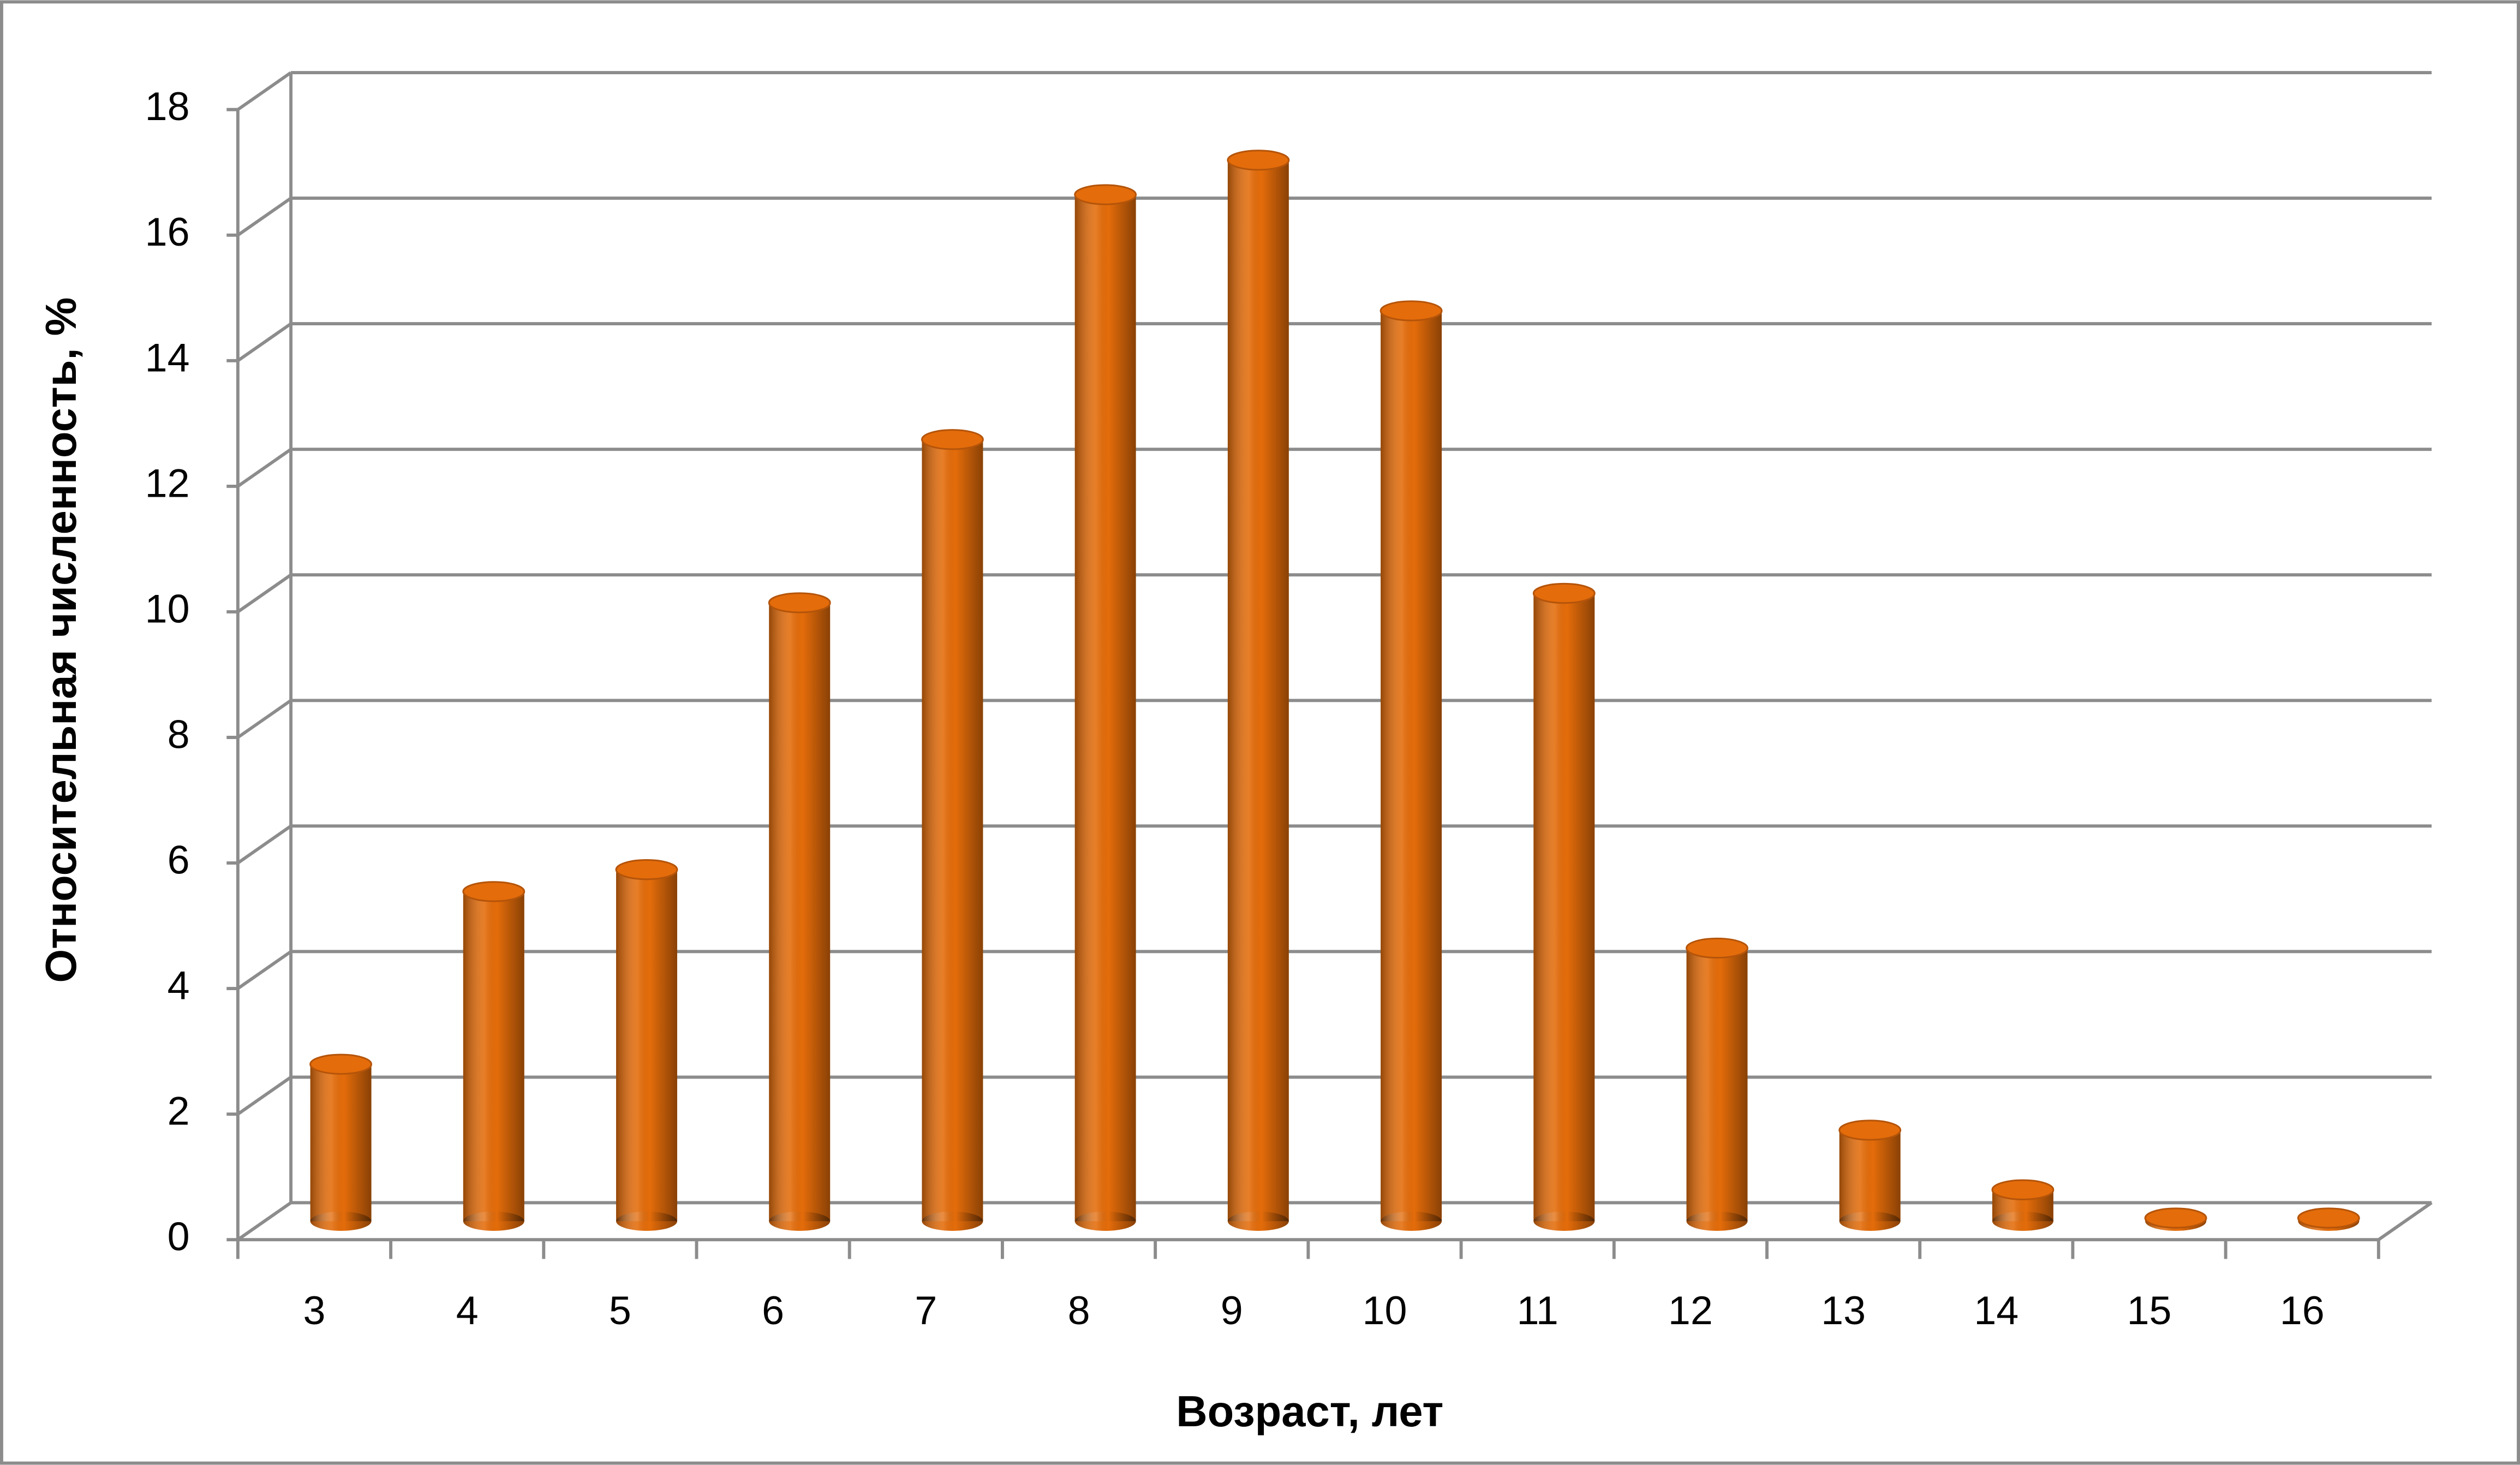 Image resolution: width=2520 pixels, height=1465 pixels. What do you see at coordinates (315, 1311) in the screenshot?
I see `x-tick-label: 3` at bounding box center [315, 1311].